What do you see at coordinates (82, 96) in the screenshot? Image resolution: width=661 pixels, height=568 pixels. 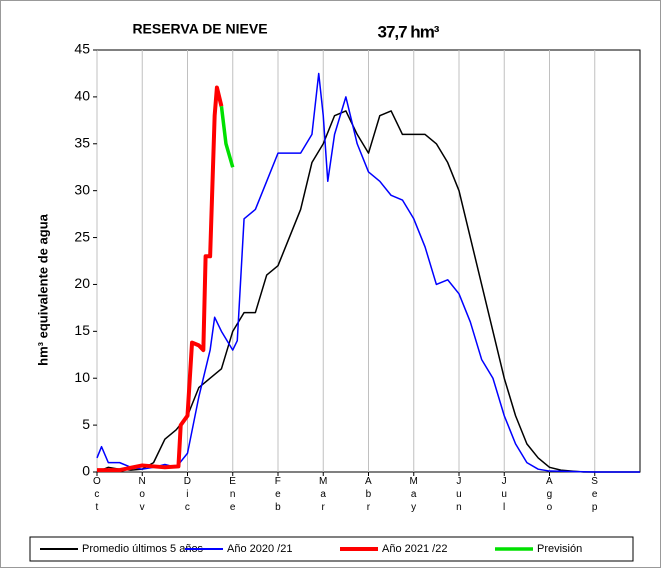 I see `y-tick-label: 40` at bounding box center [82, 96].